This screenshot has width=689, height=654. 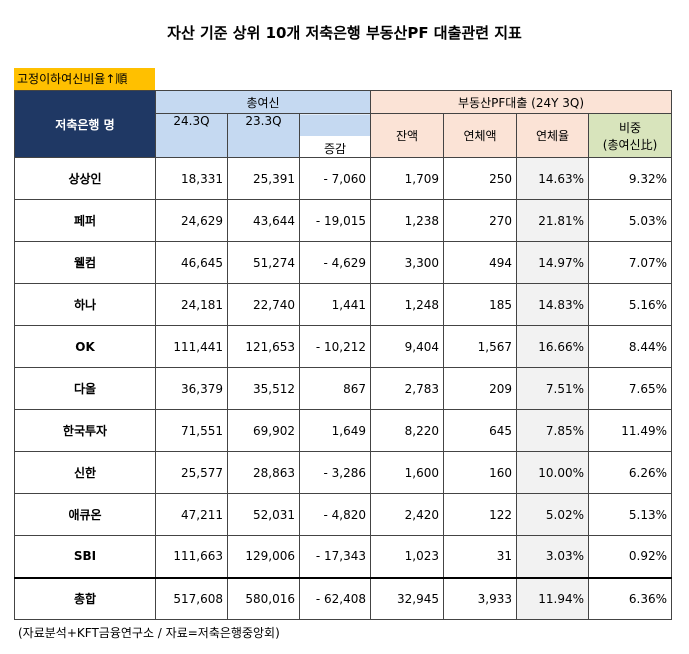 I want to click on cell: 52,031, so click(x=263, y=514).